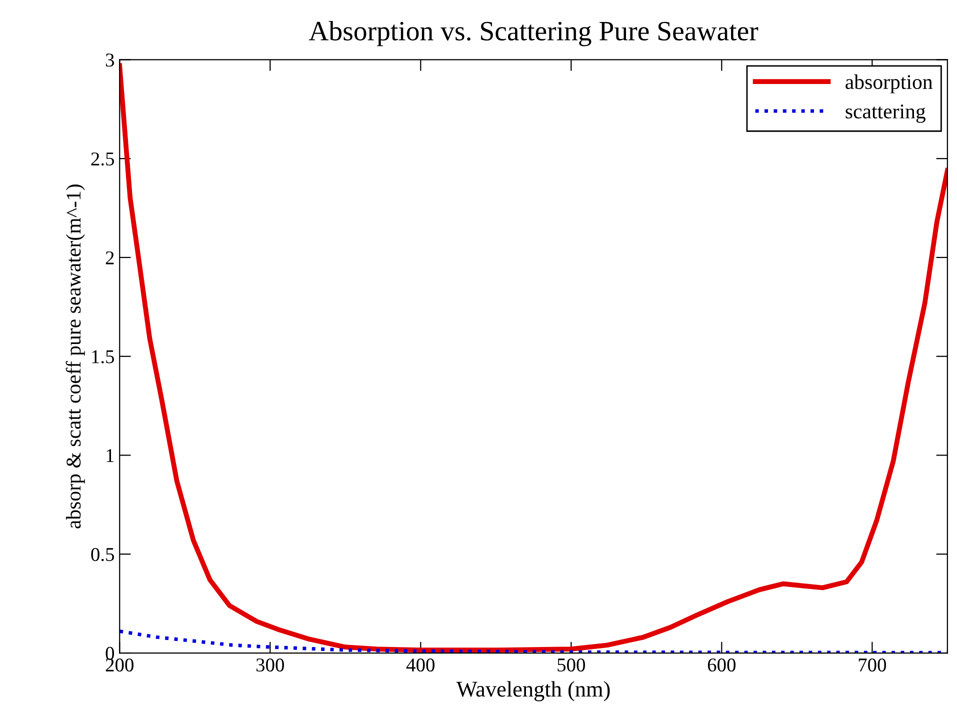  What do you see at coordinates (571, 665) in the screenshot?
I see `x-tick-label: 500` at bounding box center [571, 665].